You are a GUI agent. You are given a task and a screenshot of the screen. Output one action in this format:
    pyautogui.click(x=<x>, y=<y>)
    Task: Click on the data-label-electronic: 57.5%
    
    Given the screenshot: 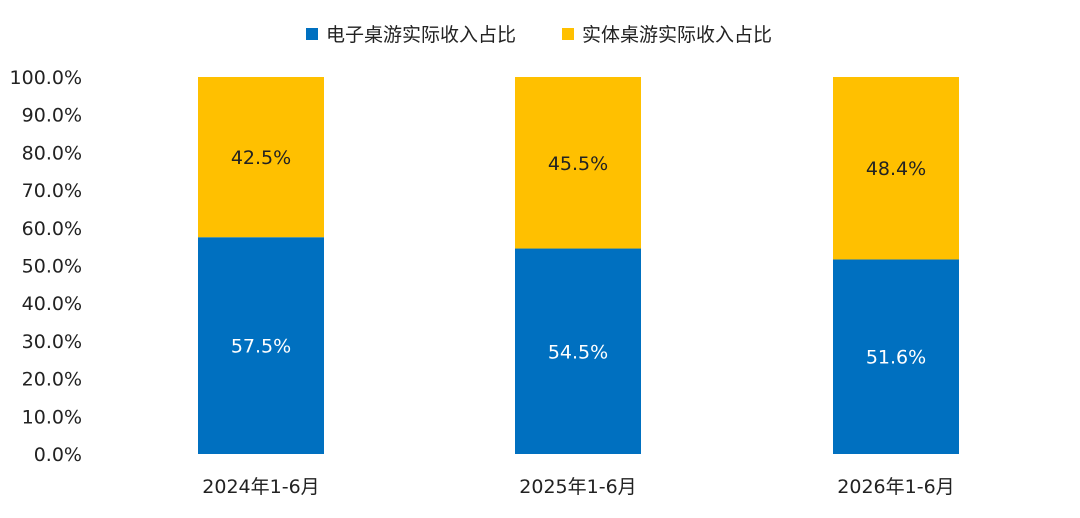 What is the action you would take?
    pyautogui.click(x=261, y=347)
    